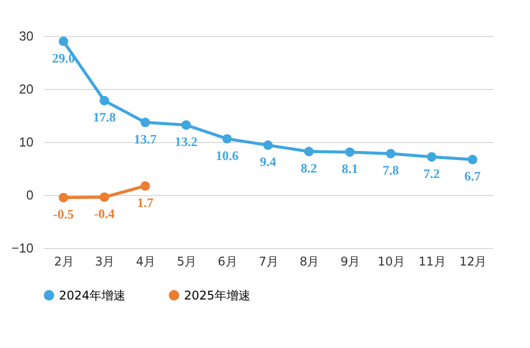 This screenshot has height=348, width=530. Describe the element at coordinates (26, 89) in the screenshot. I see `y-tick-label: 20` at that location.